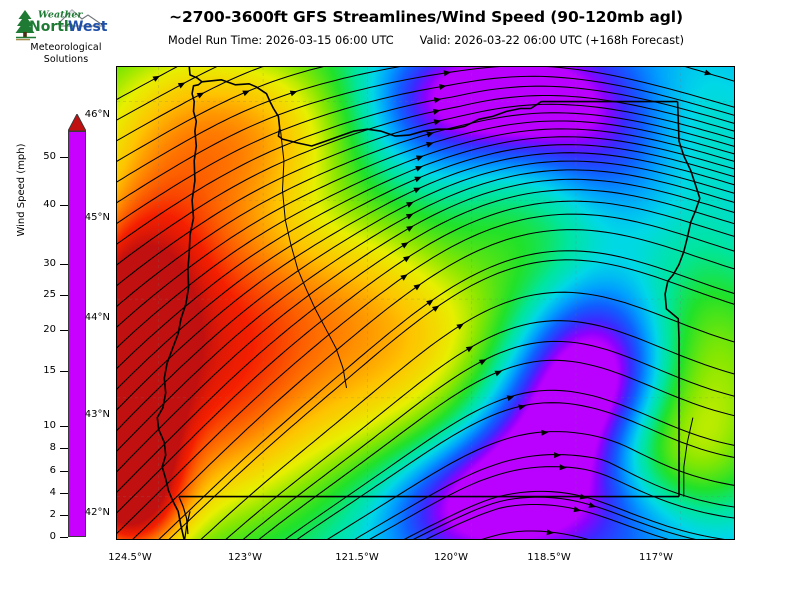  What do you see at coordinates (88, 27) in the screenshot?
I see `logo-west-text: West` at bounding box center [88, 27].